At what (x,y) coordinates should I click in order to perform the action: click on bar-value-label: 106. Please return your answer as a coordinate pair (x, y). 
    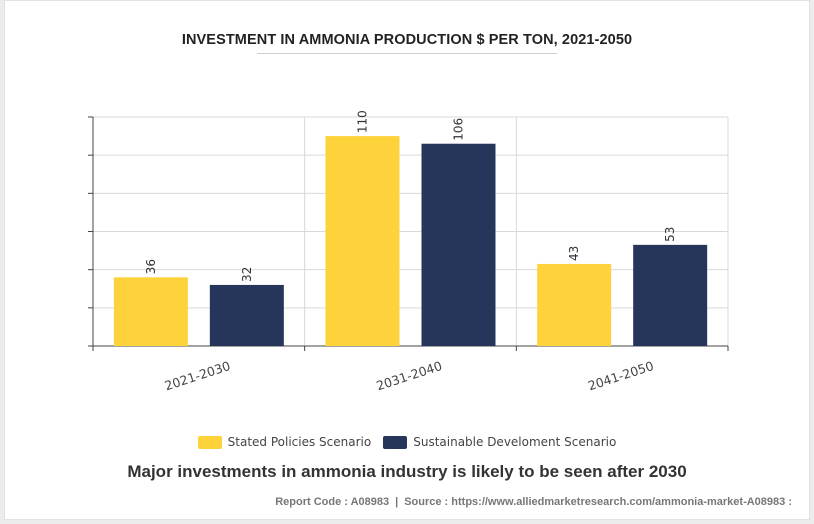
    Looking at the image, I should click on (459, 129).